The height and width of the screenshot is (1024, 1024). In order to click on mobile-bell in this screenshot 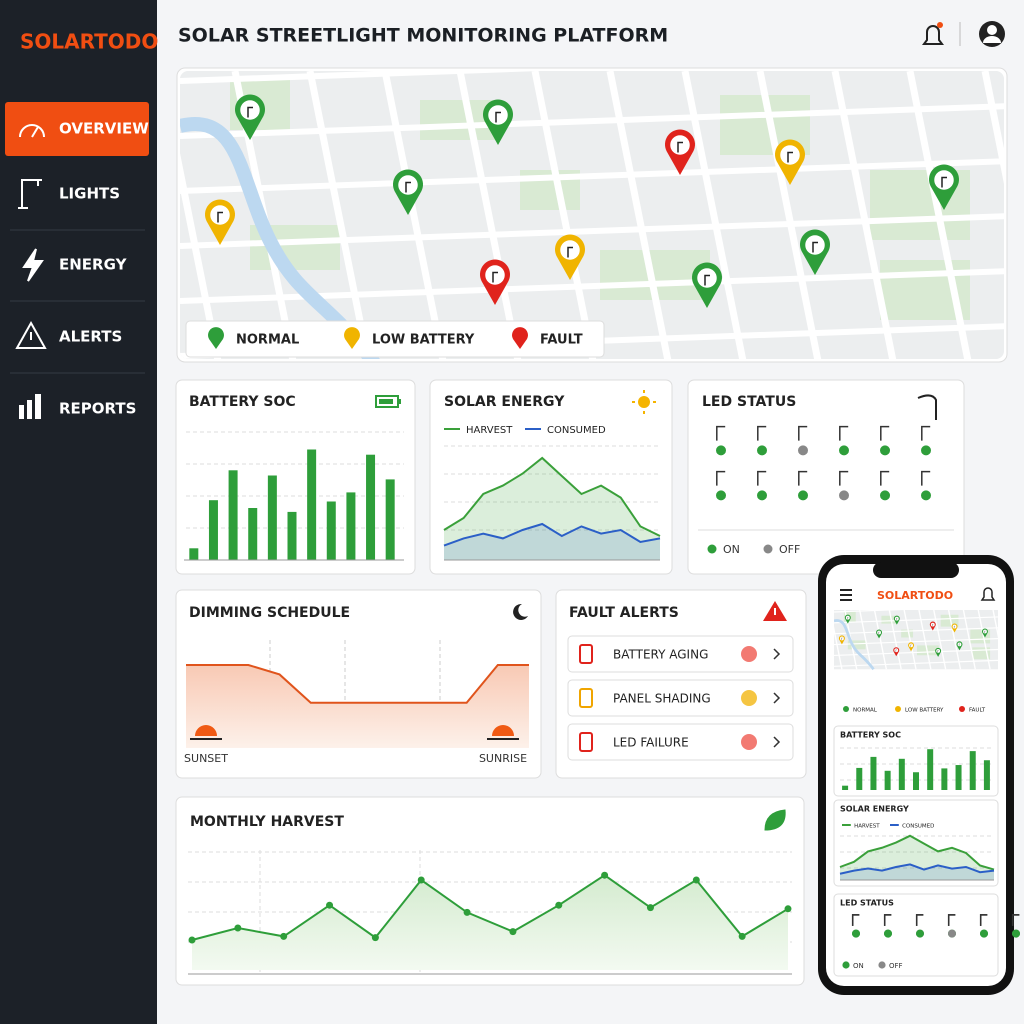, I will do `click(988, 594)`.